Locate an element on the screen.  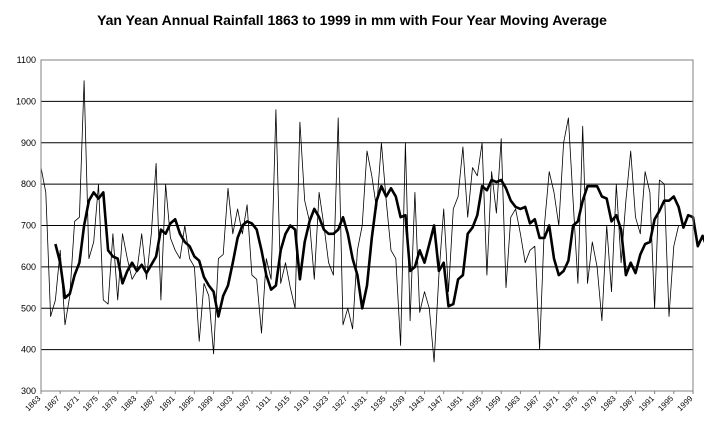
y-axis-ticks: 300 400 500 600 700 800 900 1000 1100 is located at coordinates (26, 225).